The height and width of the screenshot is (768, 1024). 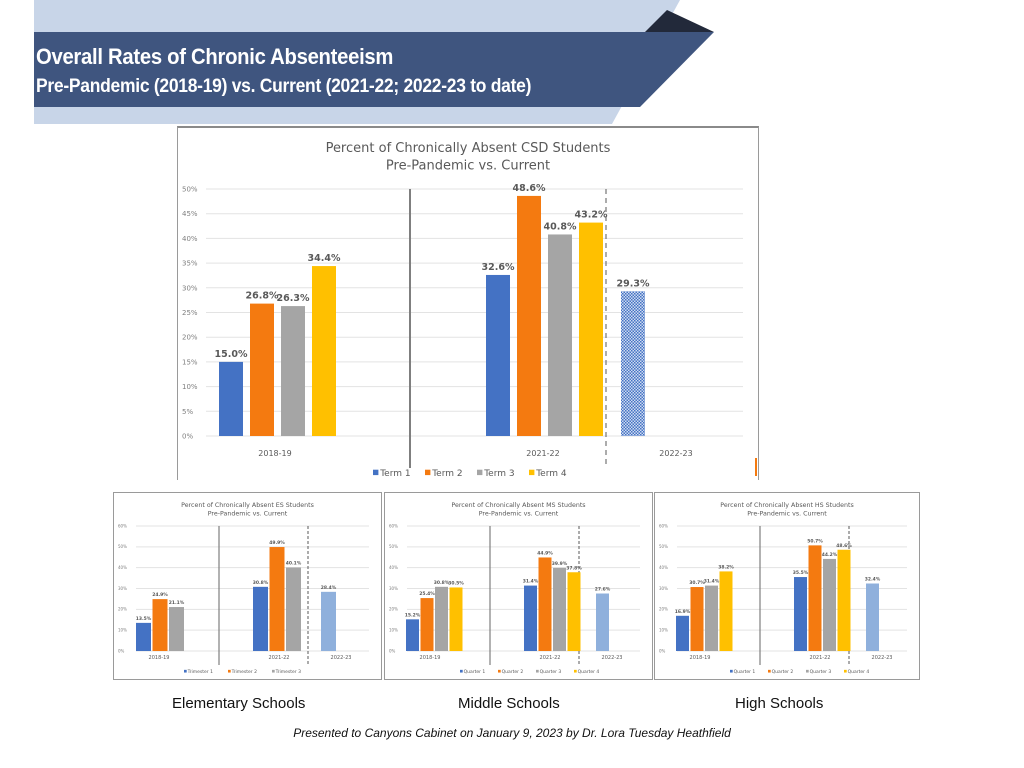 What do you see at coordinates (294, 563) in the screenshot?
I see `data-label: 40.1%` at bounding box center [294, 563].